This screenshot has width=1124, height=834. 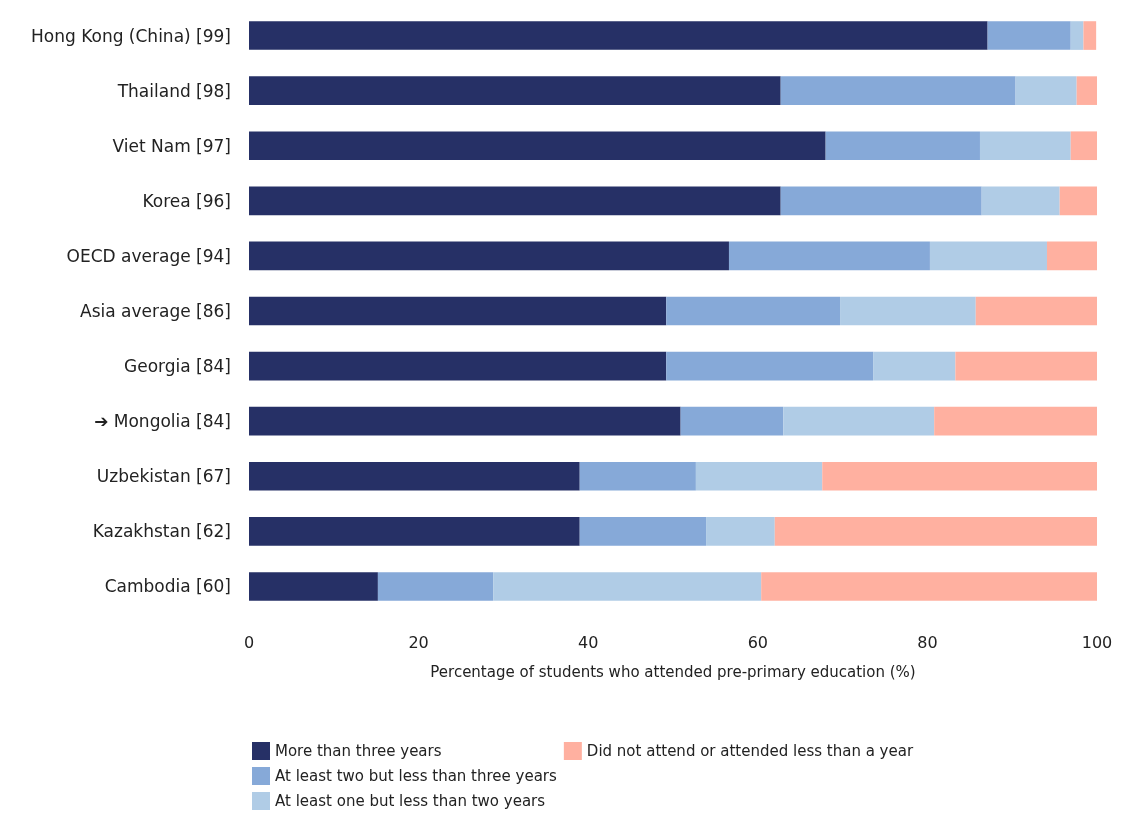 What do you see at coordinates (148, 255) in the screenshot?
I see `y-tick-label: OECD average [94]` at bounding box center [148, 255].